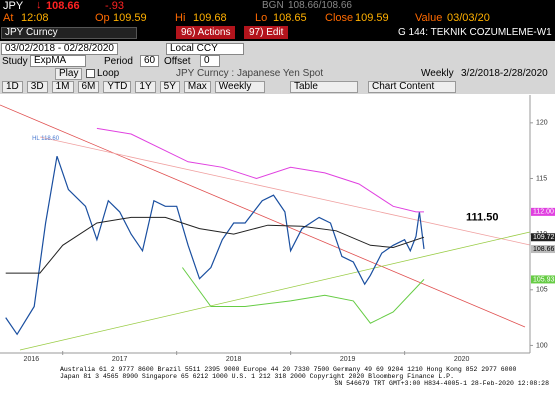  What do you see at coordinates (339, 18) in the screenshot?
I see `field-label: Close` at bounding box center [339, 18].